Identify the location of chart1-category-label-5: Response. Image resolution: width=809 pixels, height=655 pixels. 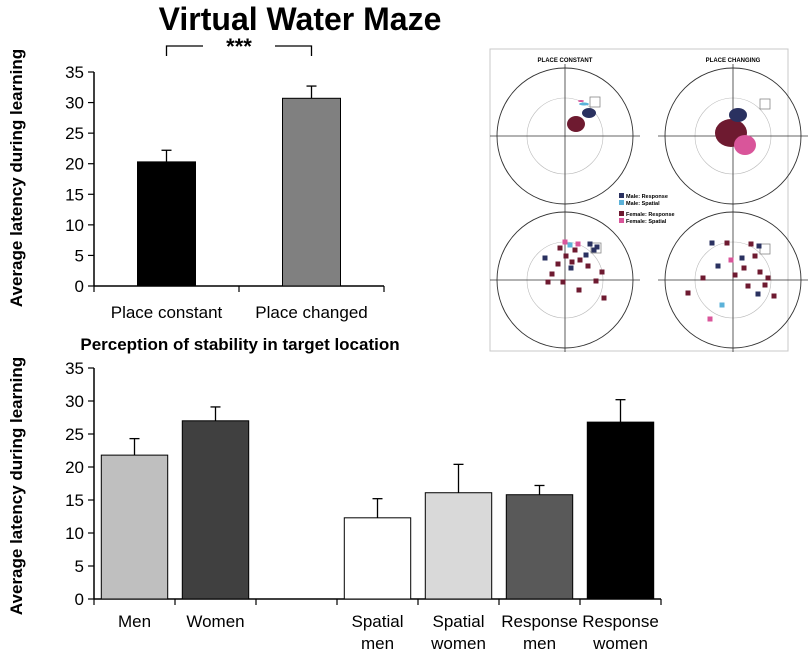
(539, 621).